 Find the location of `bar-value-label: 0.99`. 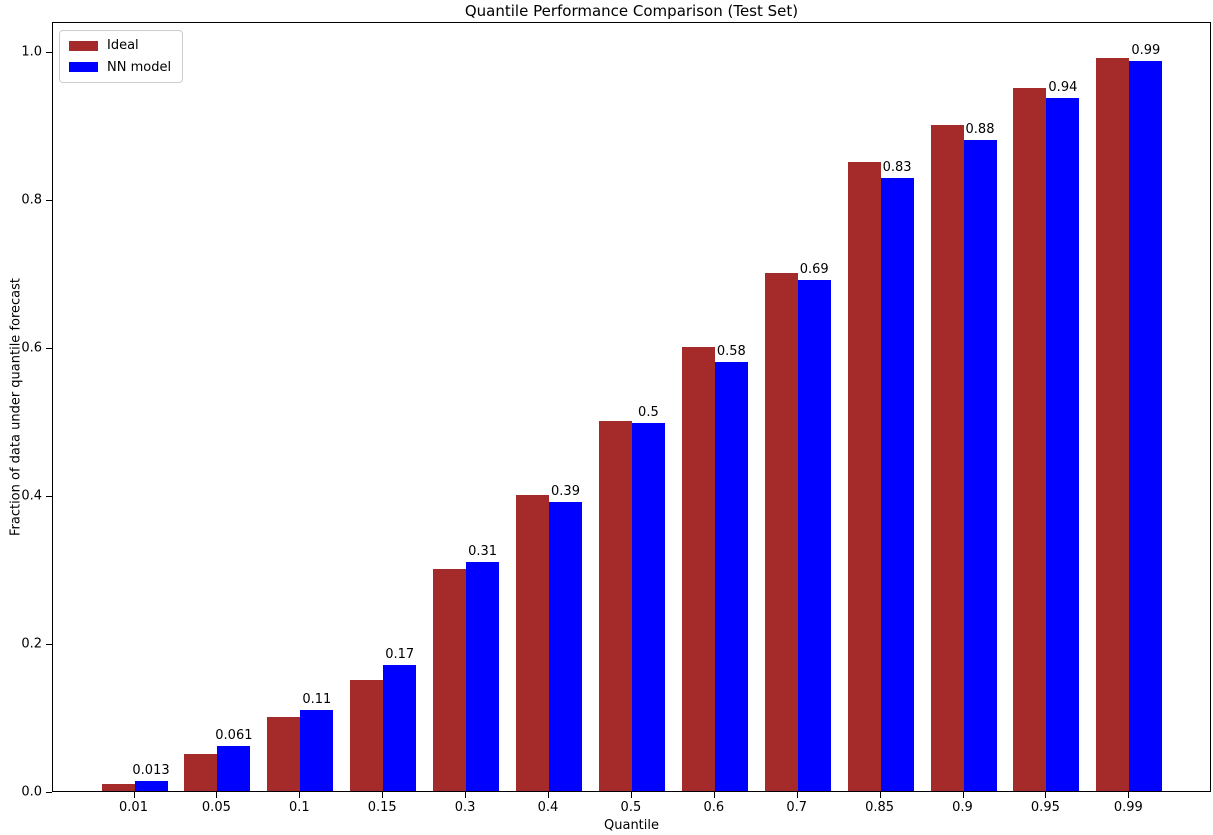

bar-value-label: 0.99 is located at coordinates (1146, 50).